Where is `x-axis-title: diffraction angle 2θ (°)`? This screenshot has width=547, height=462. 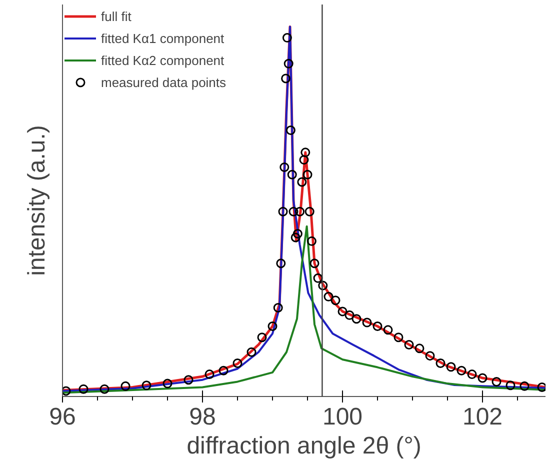
x-axis-title: diffraction angle 2θ (°) is located at coordinates (304, 446).